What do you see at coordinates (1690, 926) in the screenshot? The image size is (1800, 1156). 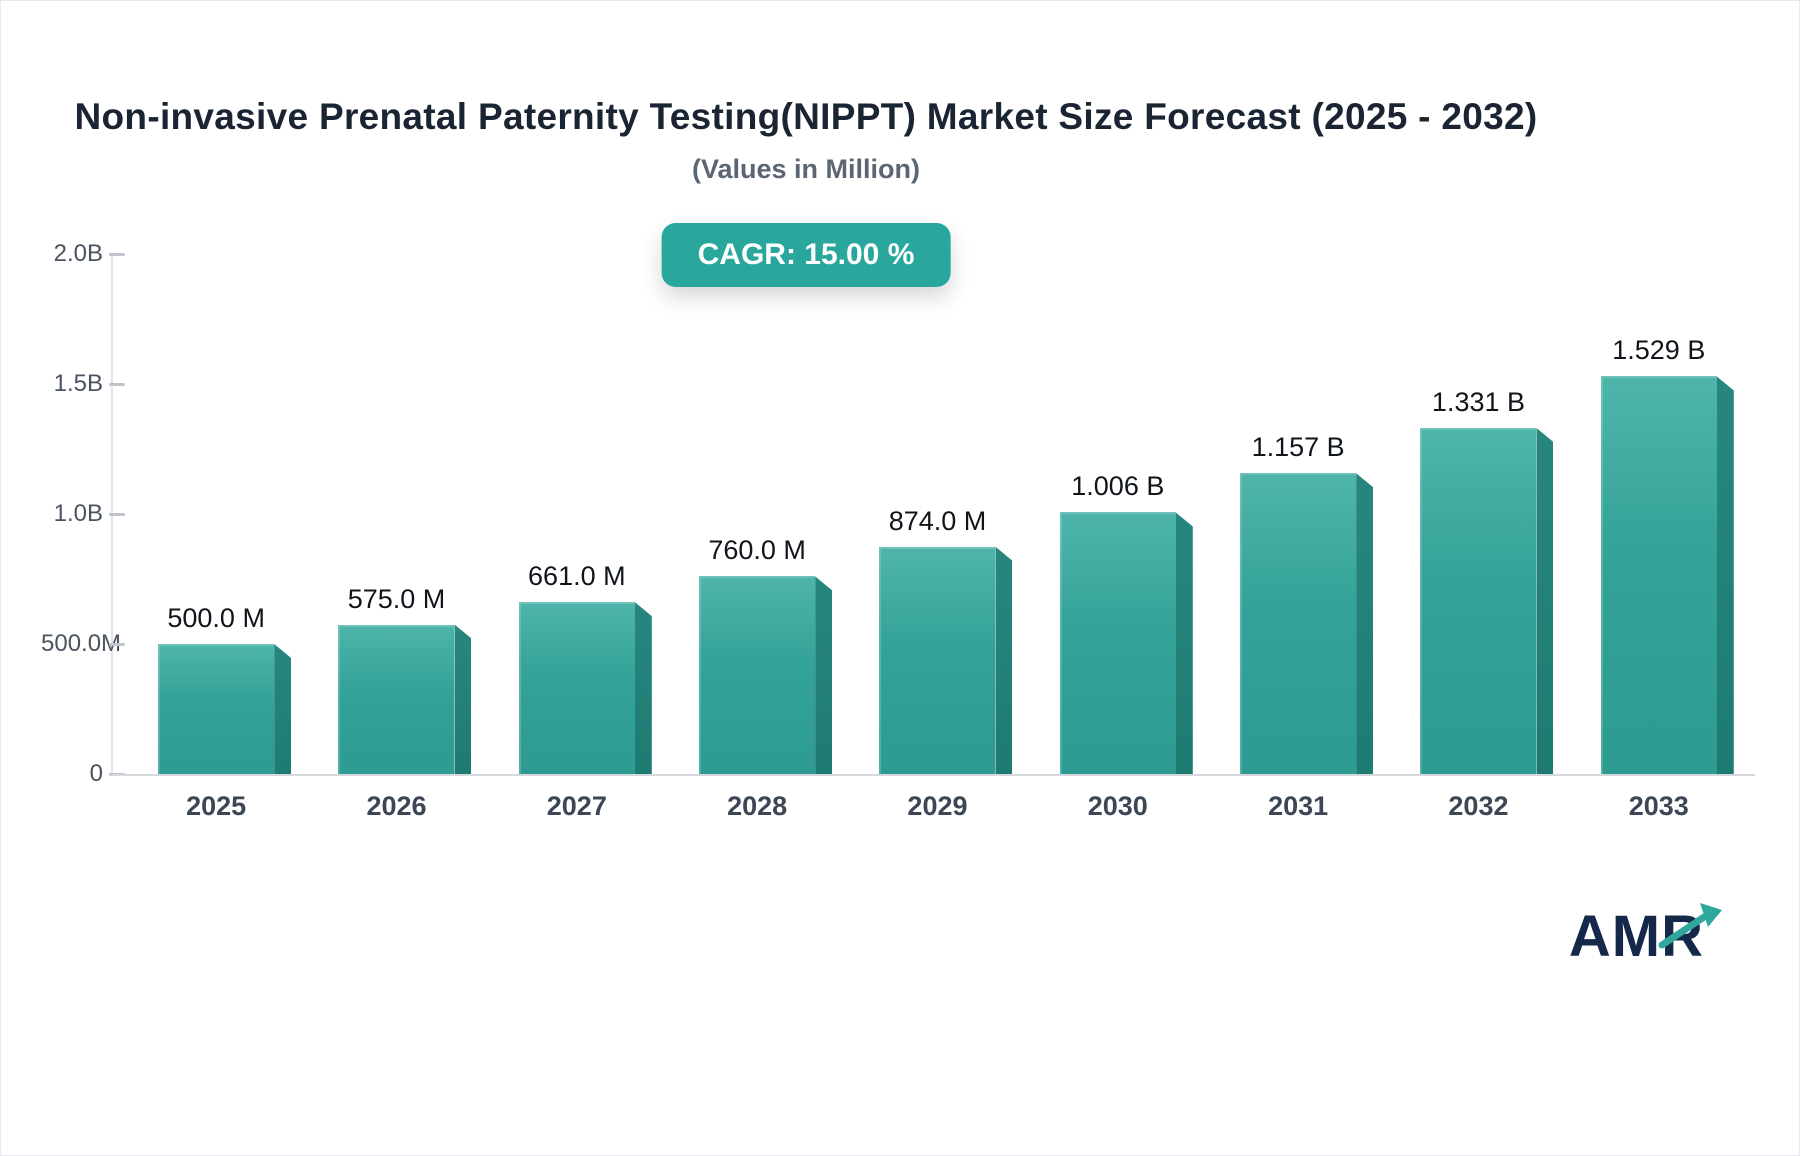 I see `growth-arrow-icon` at bounding box center [1690, 926].